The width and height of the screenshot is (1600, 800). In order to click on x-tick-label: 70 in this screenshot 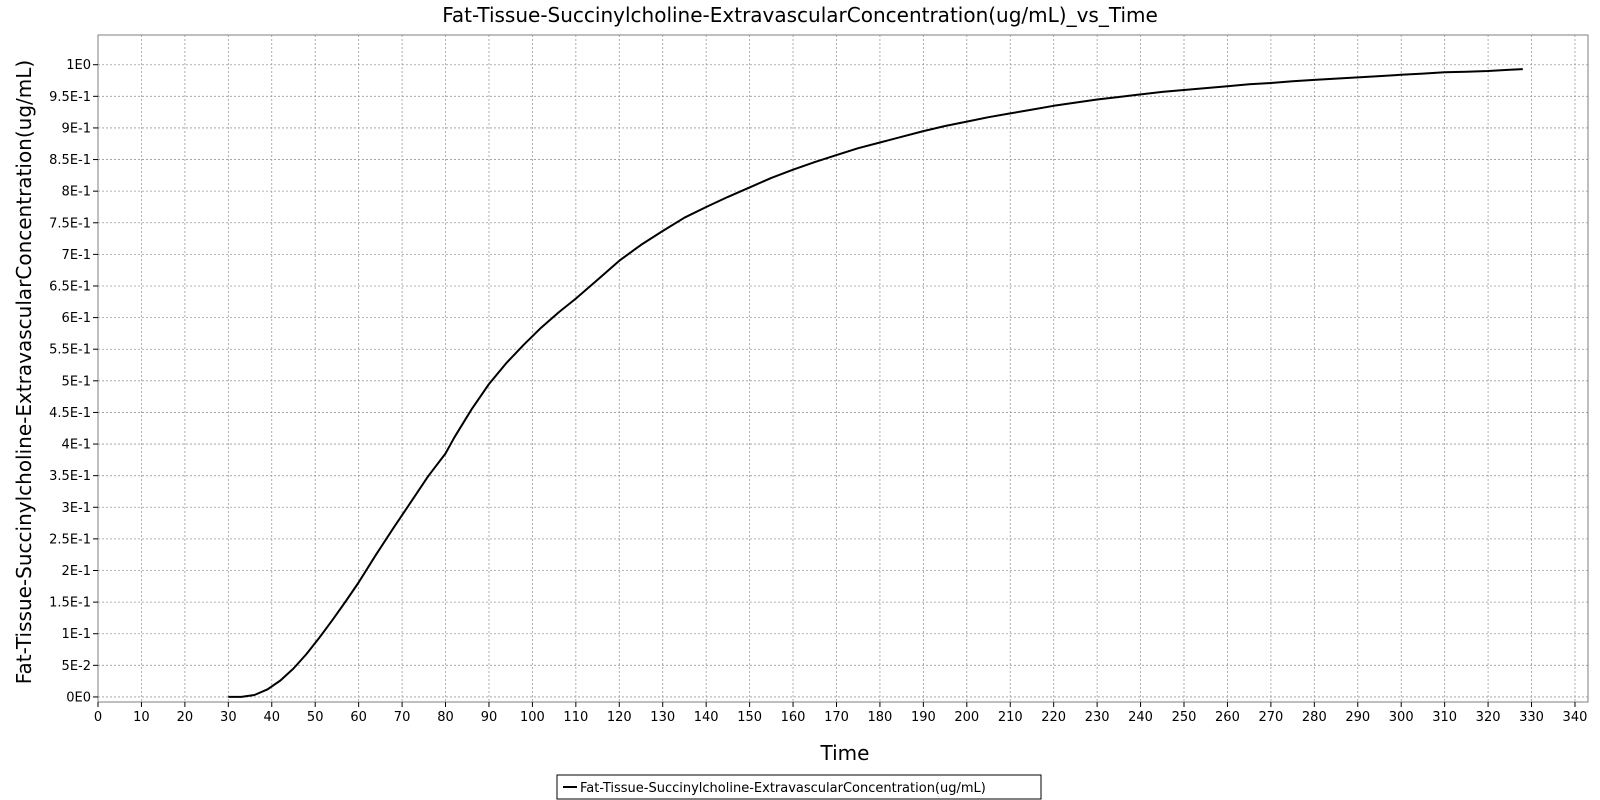, I will do `click(402, 717)`.